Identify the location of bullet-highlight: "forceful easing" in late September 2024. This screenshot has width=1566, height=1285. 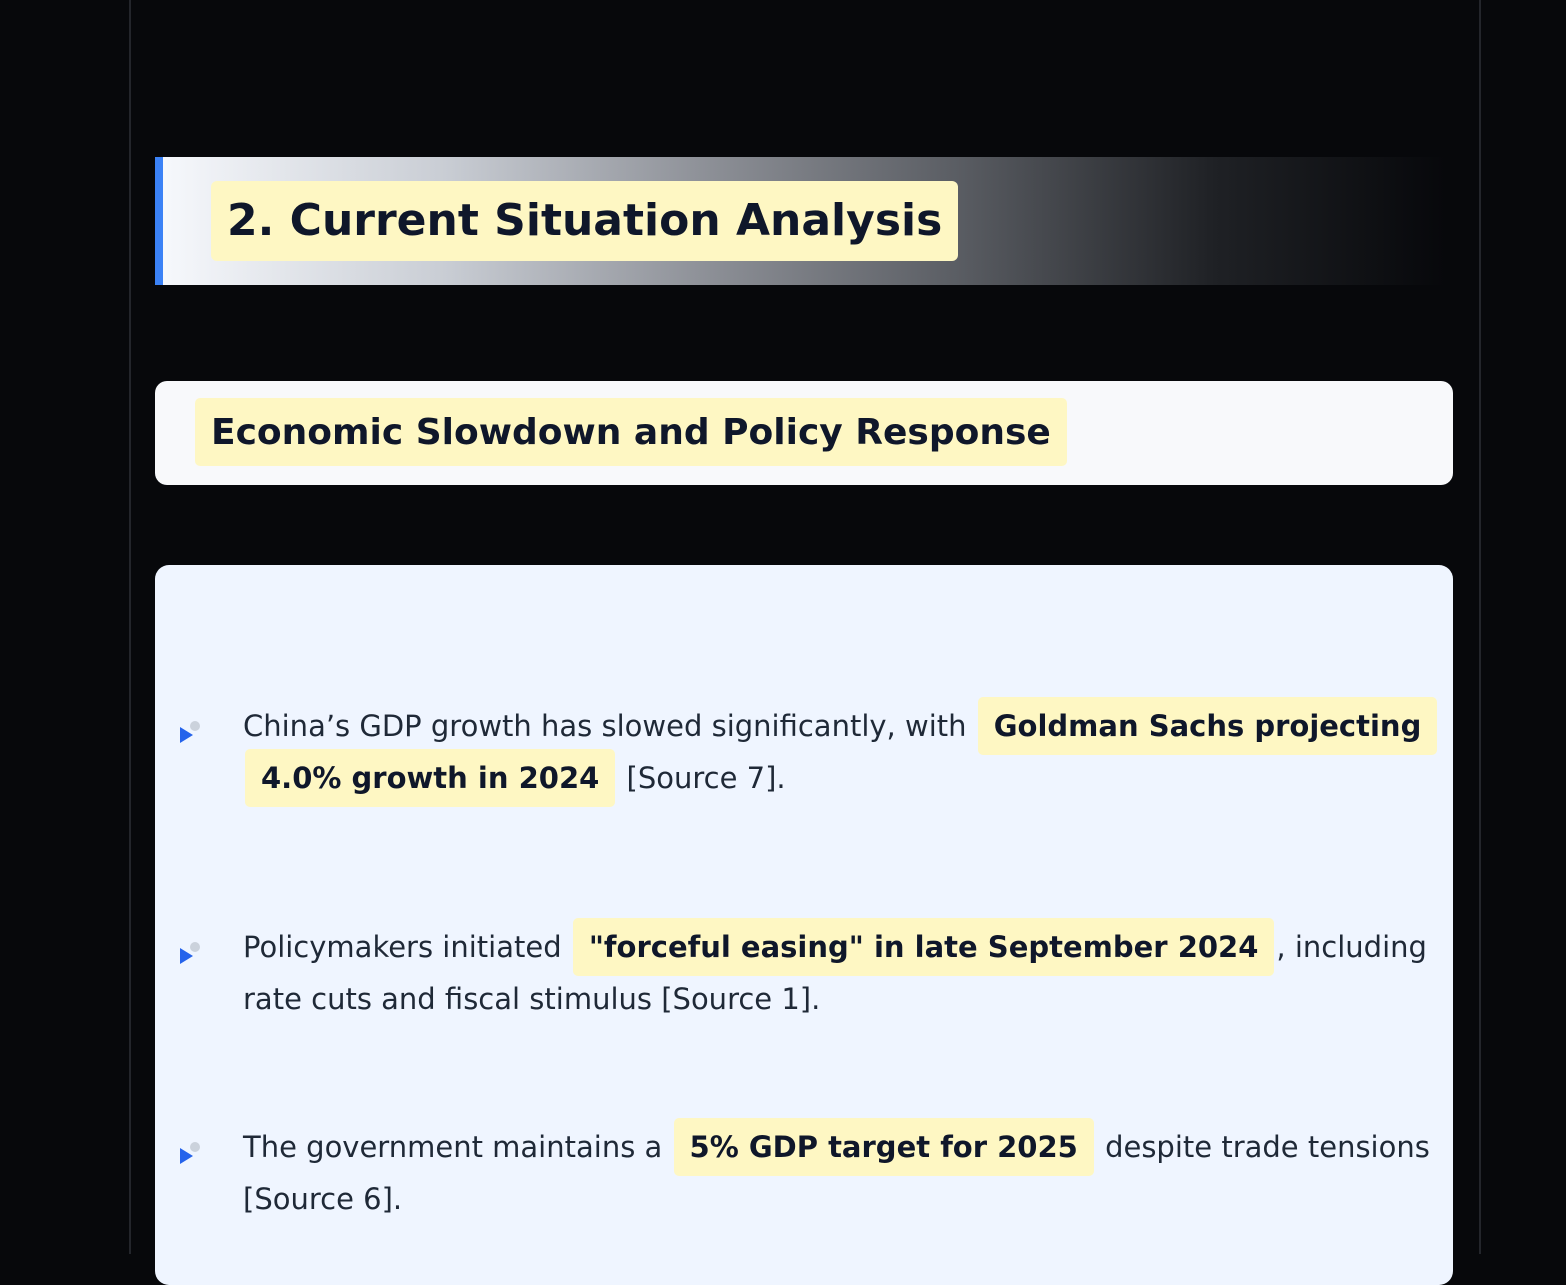
(923, 947).